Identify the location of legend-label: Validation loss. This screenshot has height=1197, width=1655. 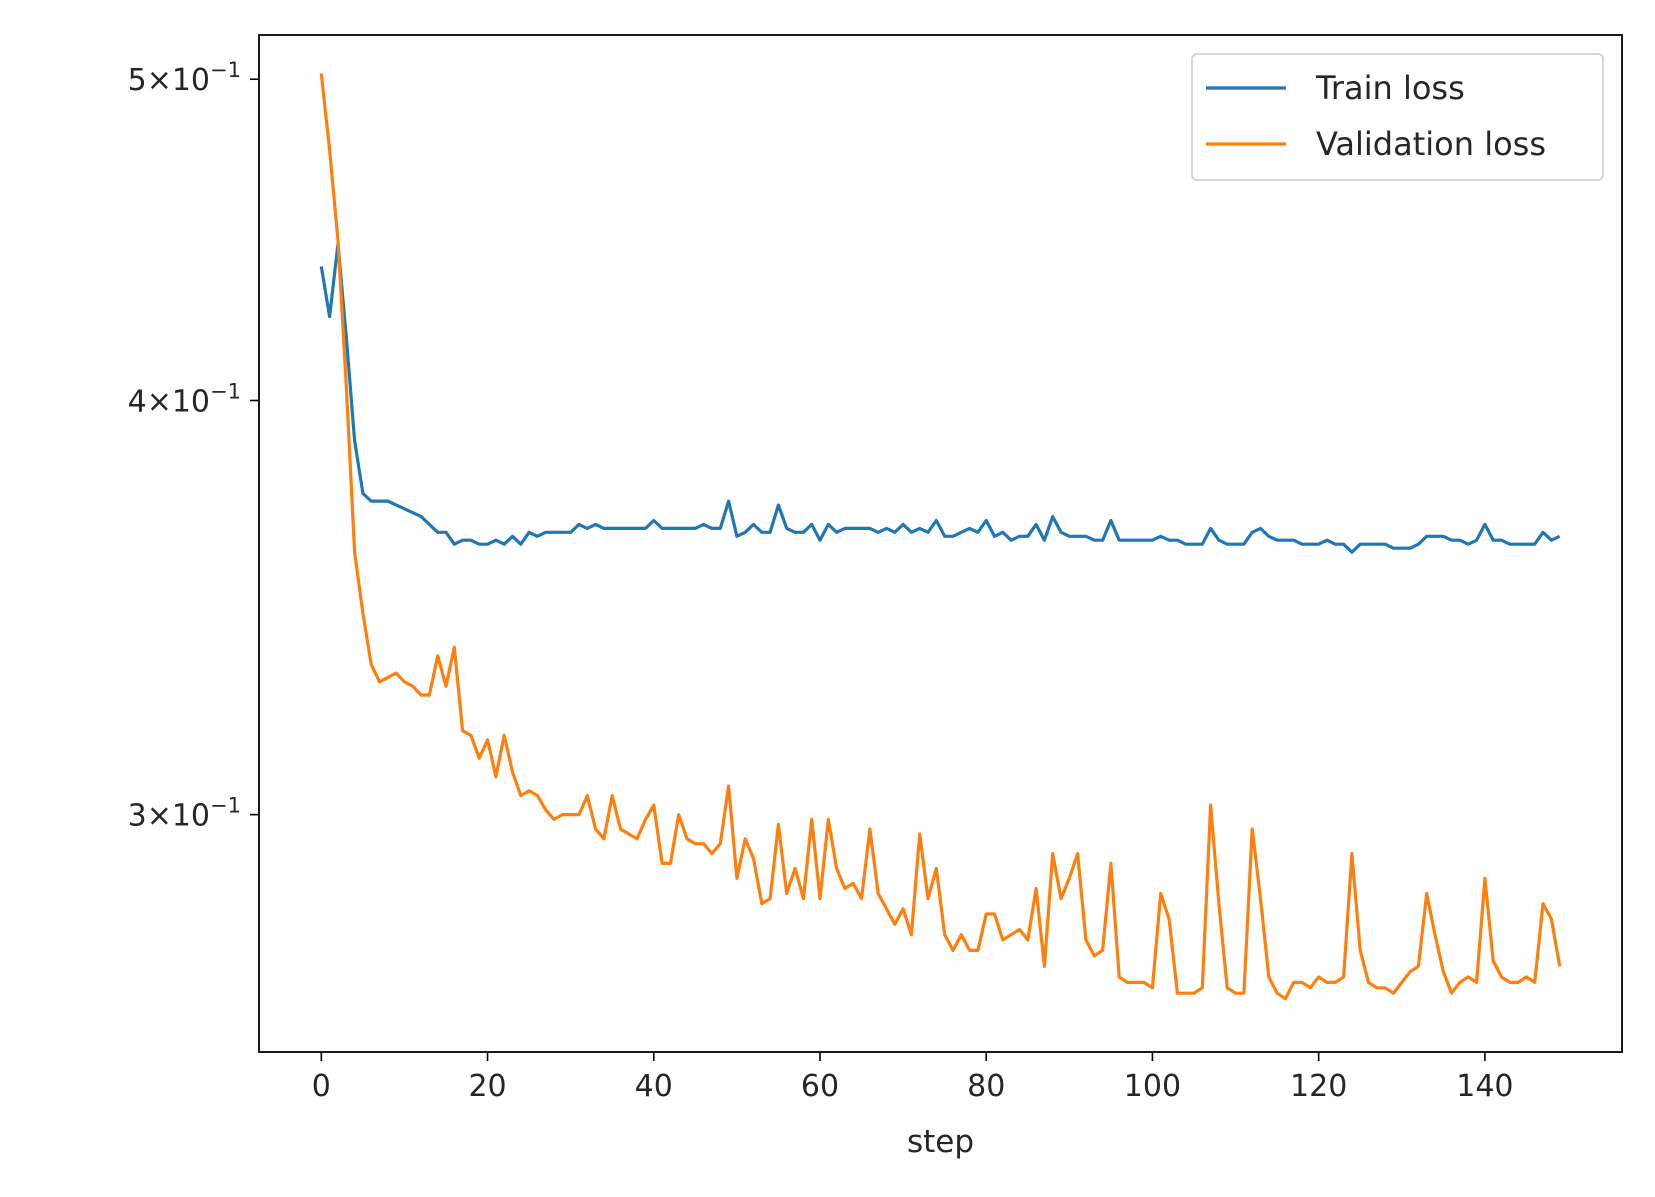
(1431, 144).